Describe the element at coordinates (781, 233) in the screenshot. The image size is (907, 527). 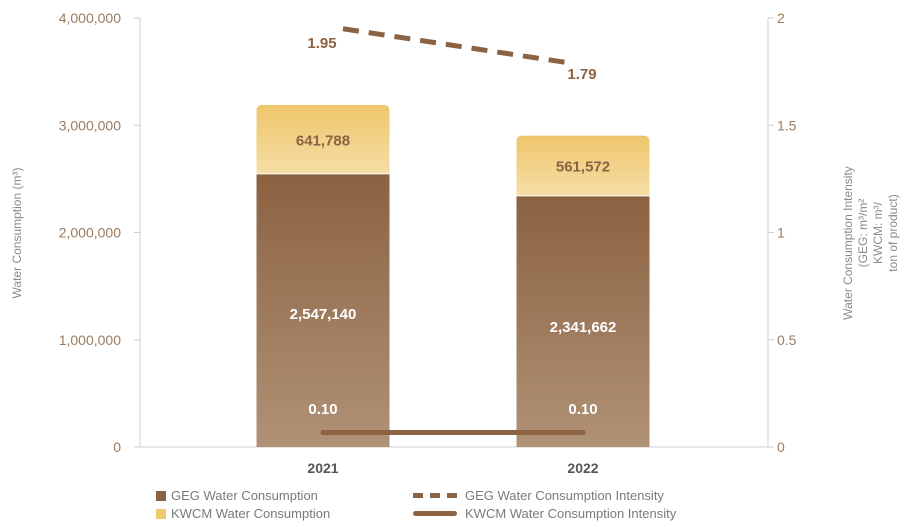
I see `right-tick-label: 1` at that location.